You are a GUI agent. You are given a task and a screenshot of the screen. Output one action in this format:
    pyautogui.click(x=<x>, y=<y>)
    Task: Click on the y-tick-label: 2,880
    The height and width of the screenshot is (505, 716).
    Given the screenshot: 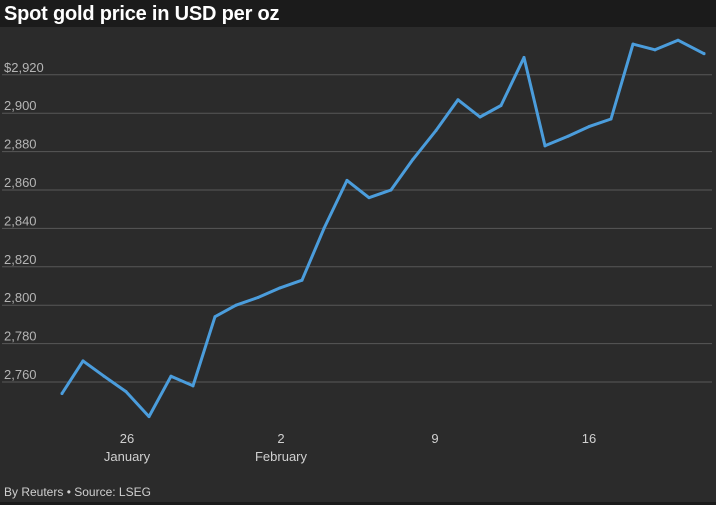 What is the action you would take?
    pyautogui.click(x=20, y=144)
    